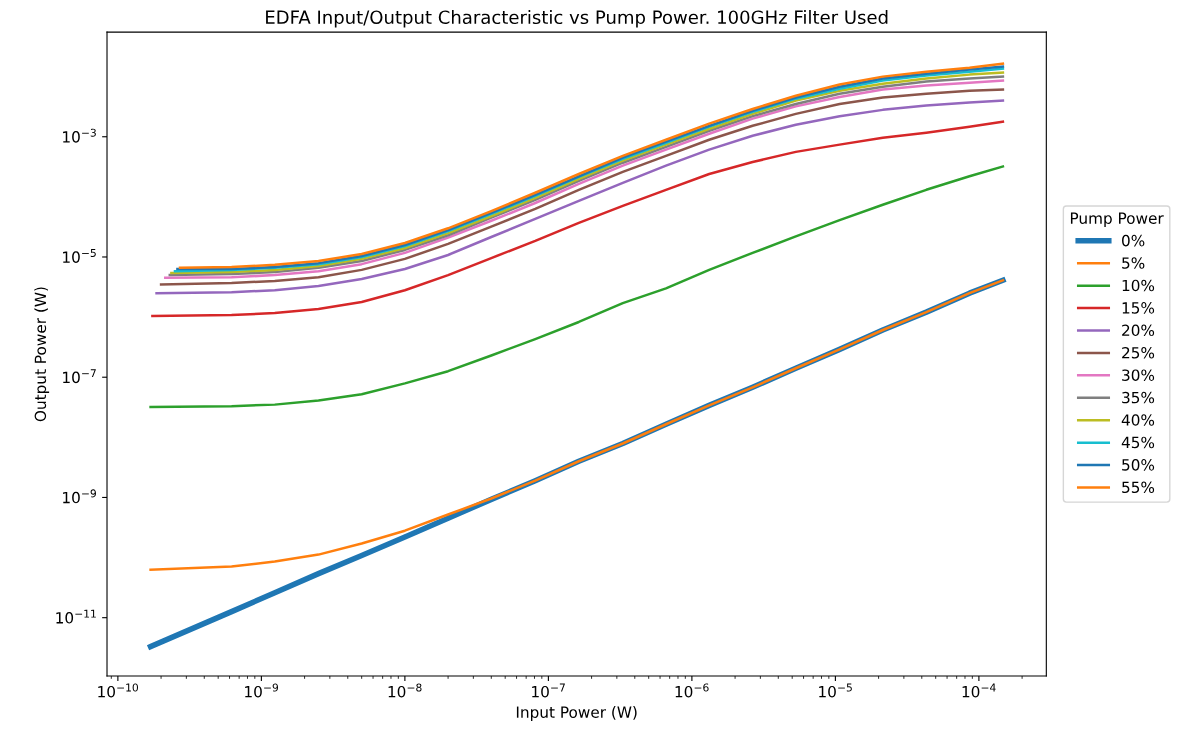 Image resolution: width=1189 pixels, height=747 pixels. I want to click on y-tick-label: 10$^{−5}$, so click(79, 256).